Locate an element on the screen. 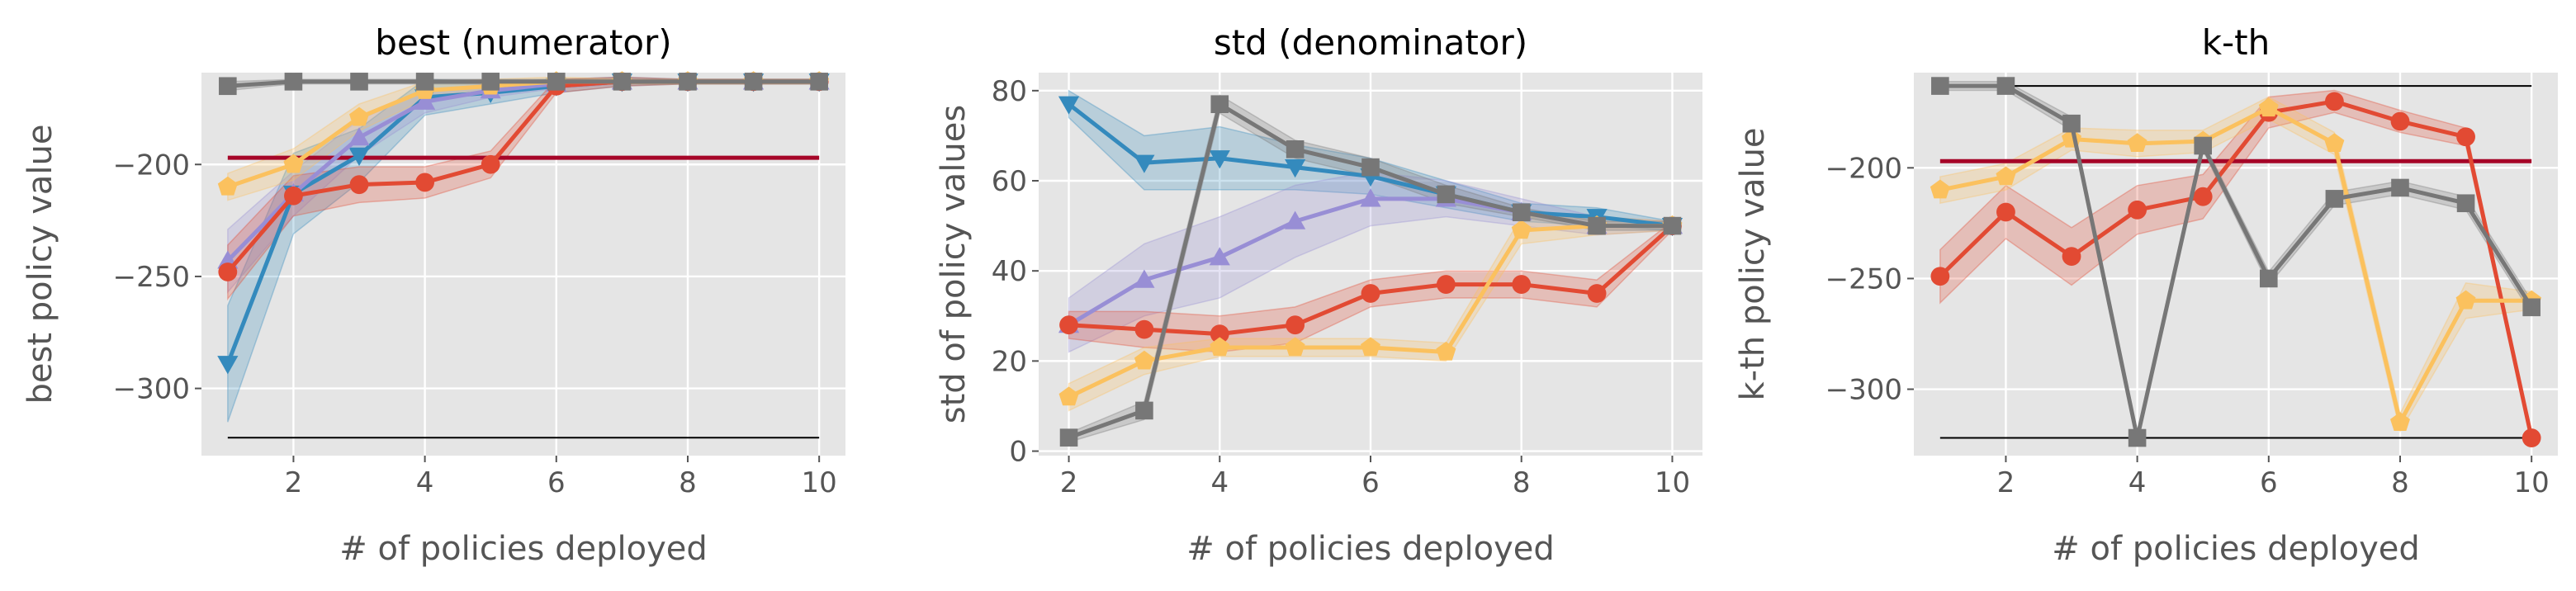  y-axis-label: k-th policy value is located at coordinates (1753, 263).